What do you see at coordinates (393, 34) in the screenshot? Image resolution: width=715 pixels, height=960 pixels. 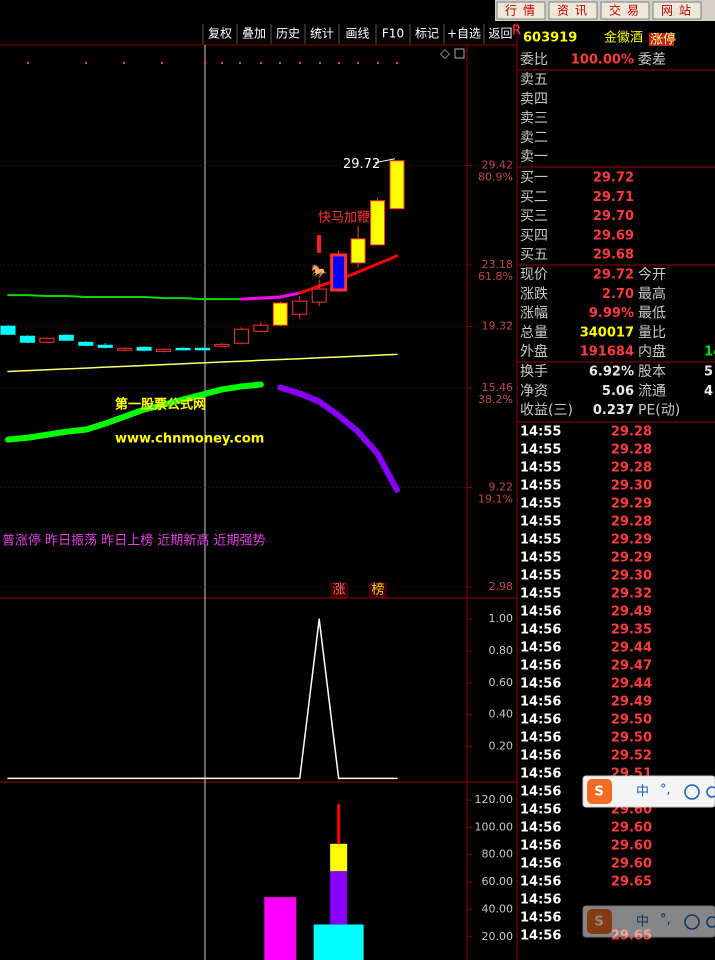 I see `toolbar-button: F10` at bounding box center [393, 34].